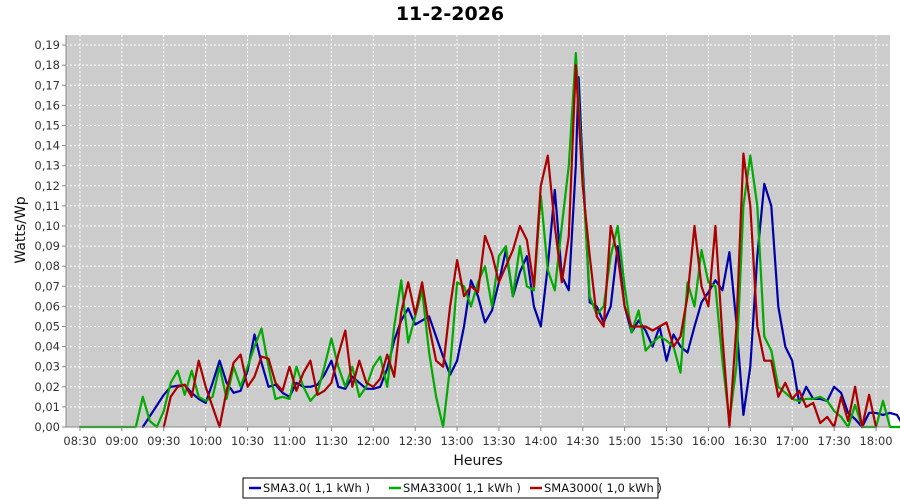 The width and height of the screenshot is (900, 500). Describe the element at coordinates (205, 441) in the screenshot. I see `x-tick-label: 10:00` at that location.